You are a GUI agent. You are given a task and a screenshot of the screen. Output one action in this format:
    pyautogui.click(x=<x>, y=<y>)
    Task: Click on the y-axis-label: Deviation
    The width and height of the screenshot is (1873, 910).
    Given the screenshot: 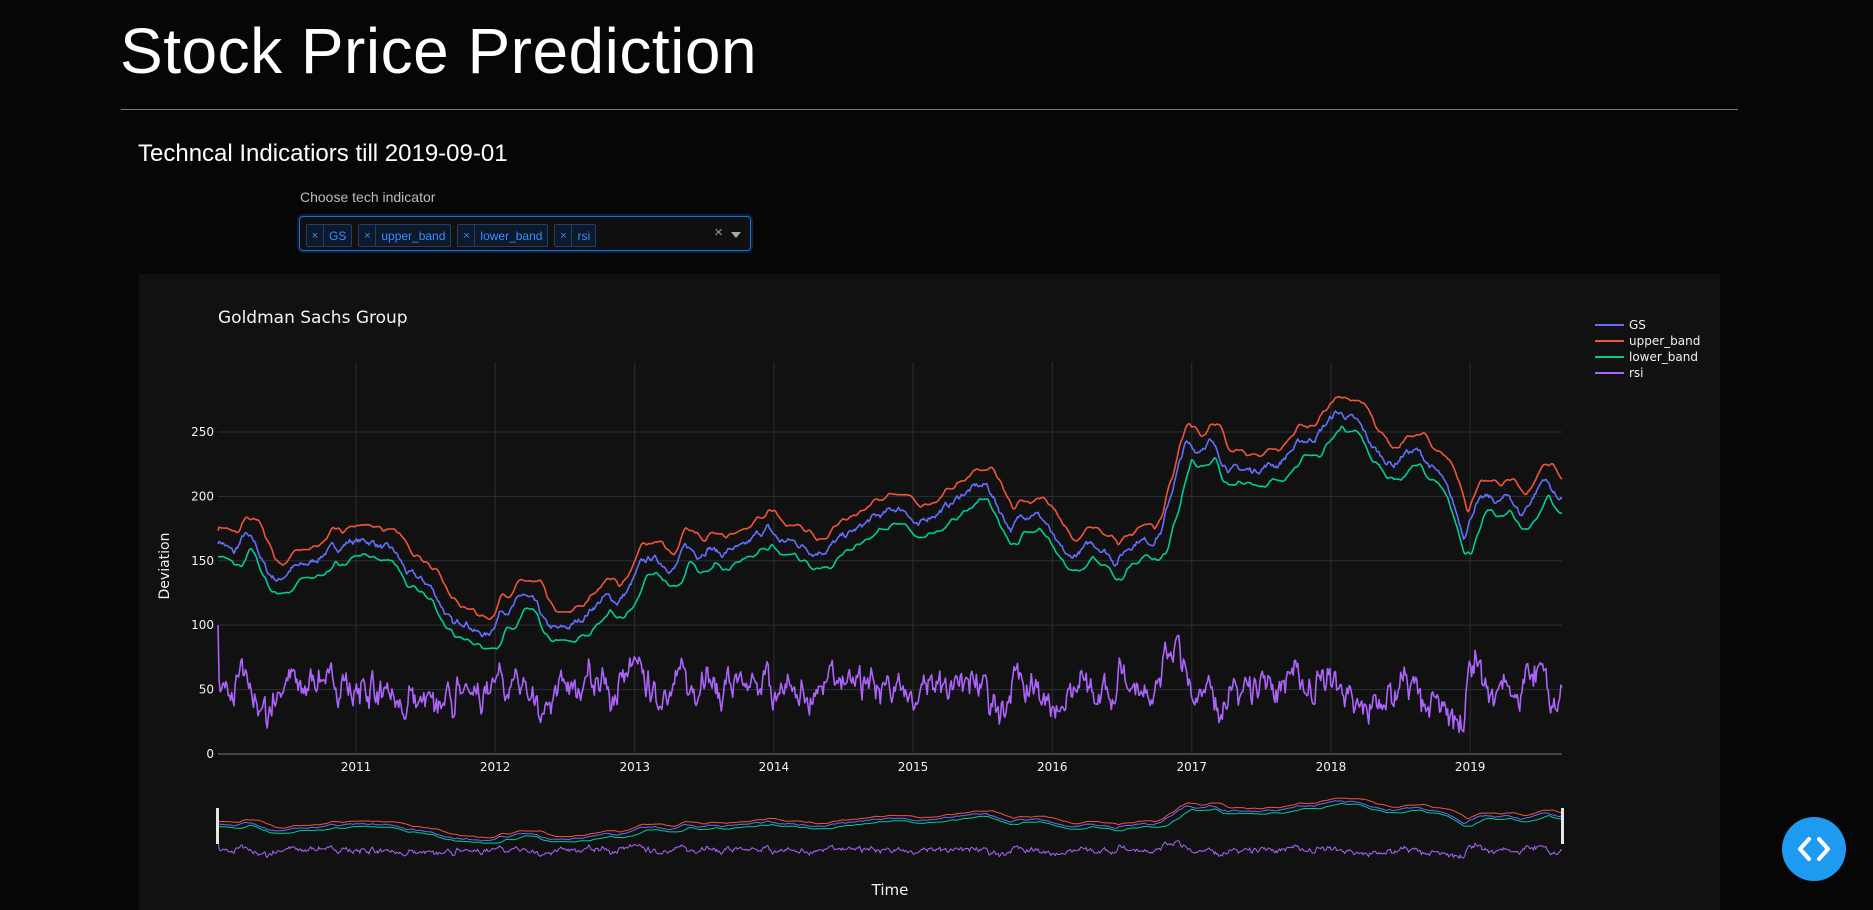 What is the action you would take?
    pyautogui.click(x=165, y=566)
    